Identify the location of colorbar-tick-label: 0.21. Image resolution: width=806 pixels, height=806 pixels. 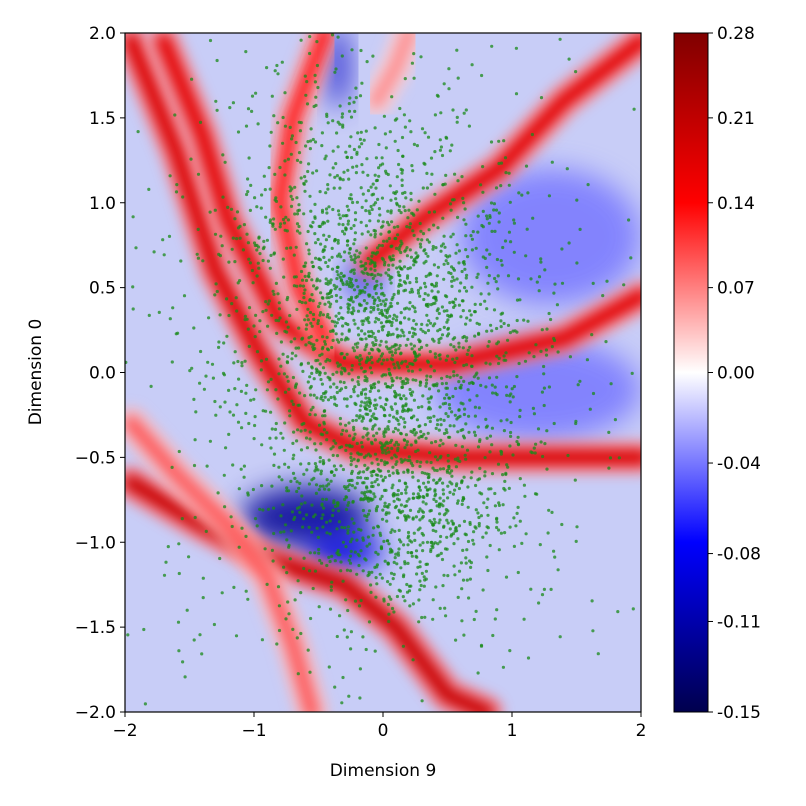
(736, 119).